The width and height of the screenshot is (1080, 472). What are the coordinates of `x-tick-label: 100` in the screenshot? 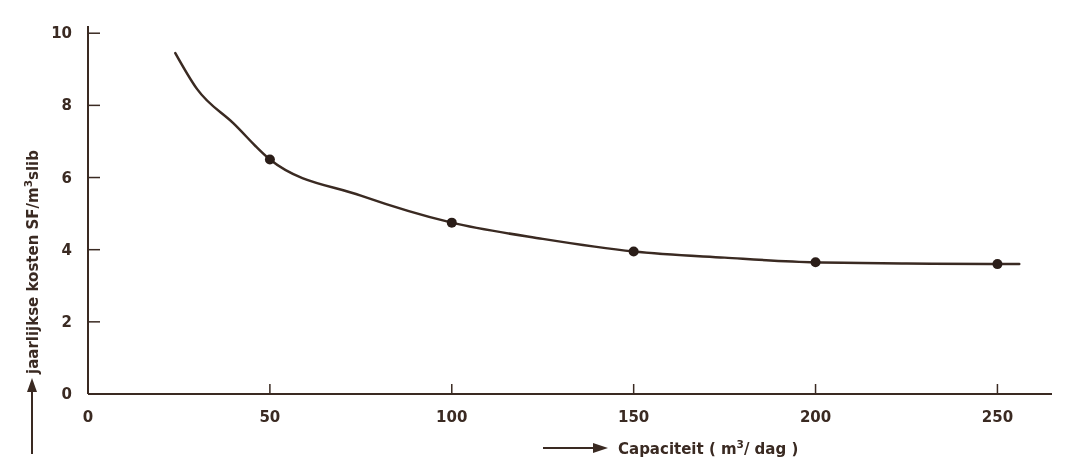 It's located at (452, 417).